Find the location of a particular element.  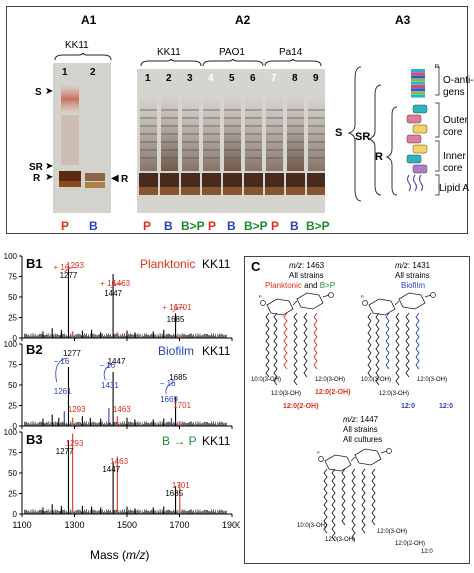

a3-brace-r is located at coordinates (391, 151).